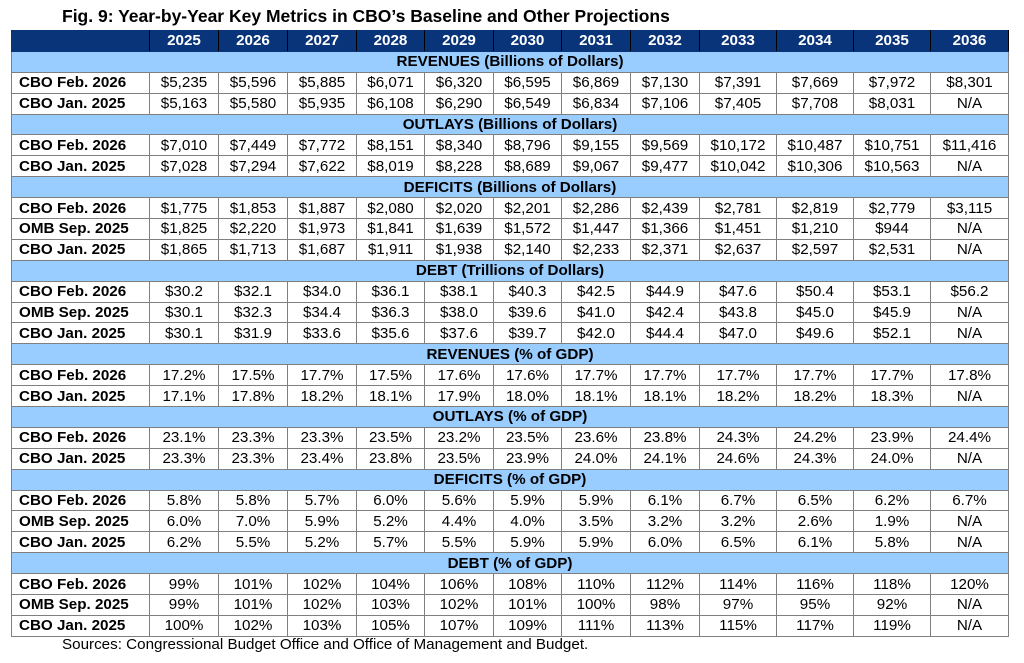  I want to click on section-title: DEBT (Trillions of Dollars), so click(510, 270).